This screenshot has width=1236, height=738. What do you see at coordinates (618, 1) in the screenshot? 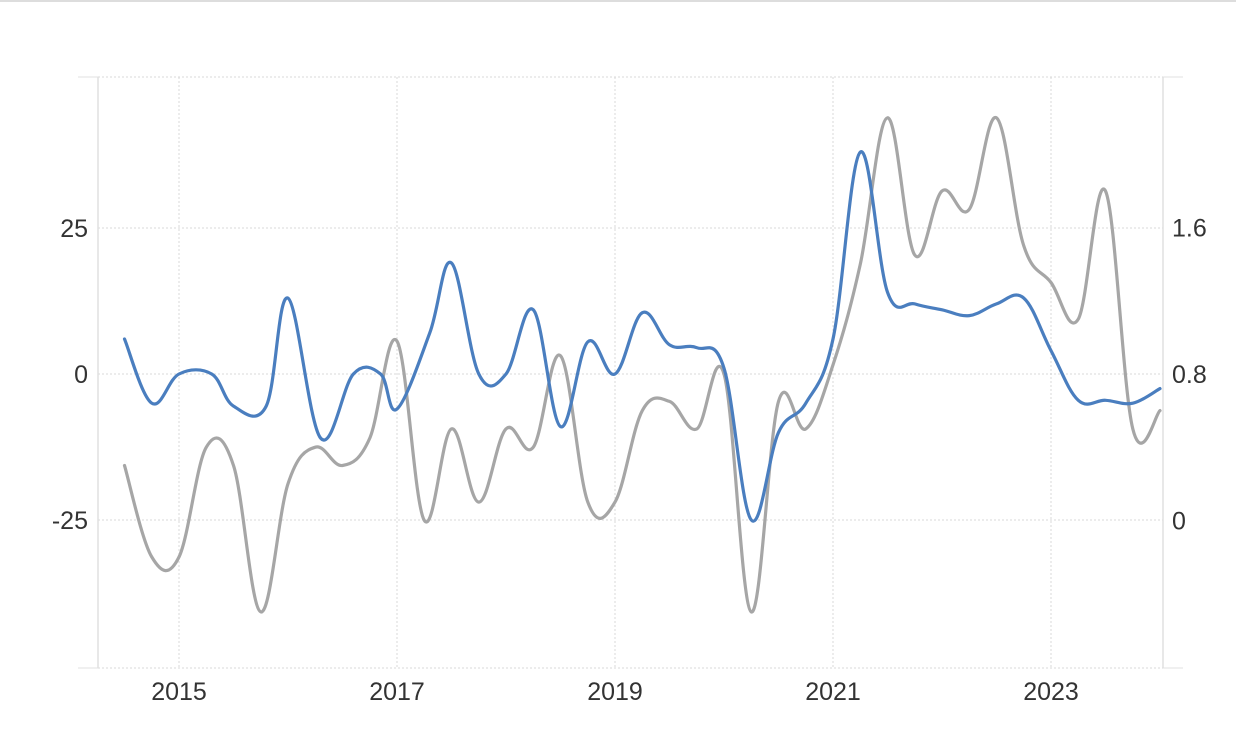
I see `top-border` at bounding box center [618, 1].